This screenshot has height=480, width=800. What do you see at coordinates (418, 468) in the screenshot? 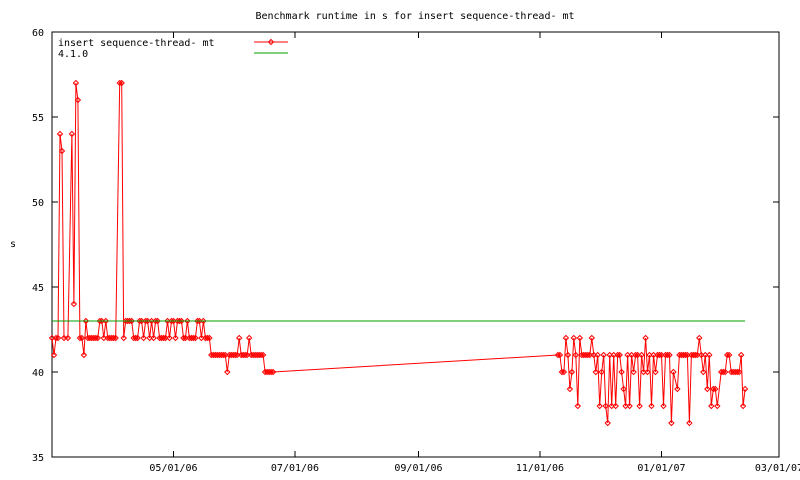
I see `x-tick-label: 09/01/06` at bounding box center [418, 468].